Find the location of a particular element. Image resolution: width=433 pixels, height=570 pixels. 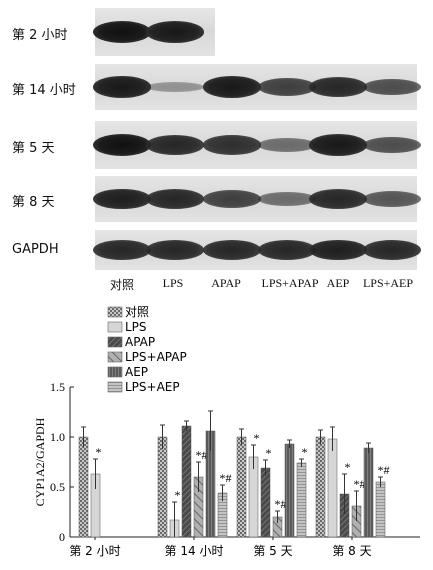

y-tick-label: 0 is located at coordinates (62, 537).